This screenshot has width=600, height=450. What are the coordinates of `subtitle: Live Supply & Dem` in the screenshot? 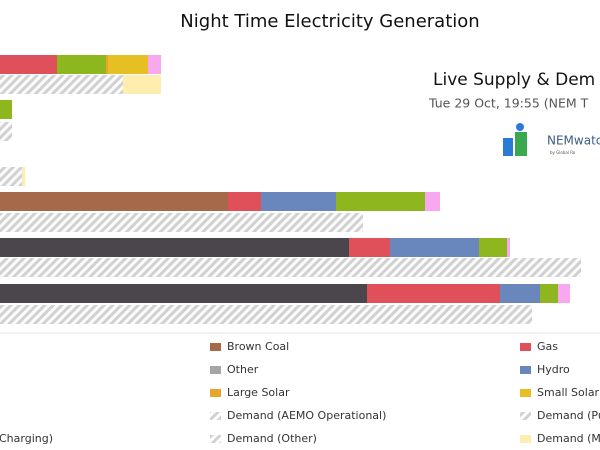 It's located at (514, 80).